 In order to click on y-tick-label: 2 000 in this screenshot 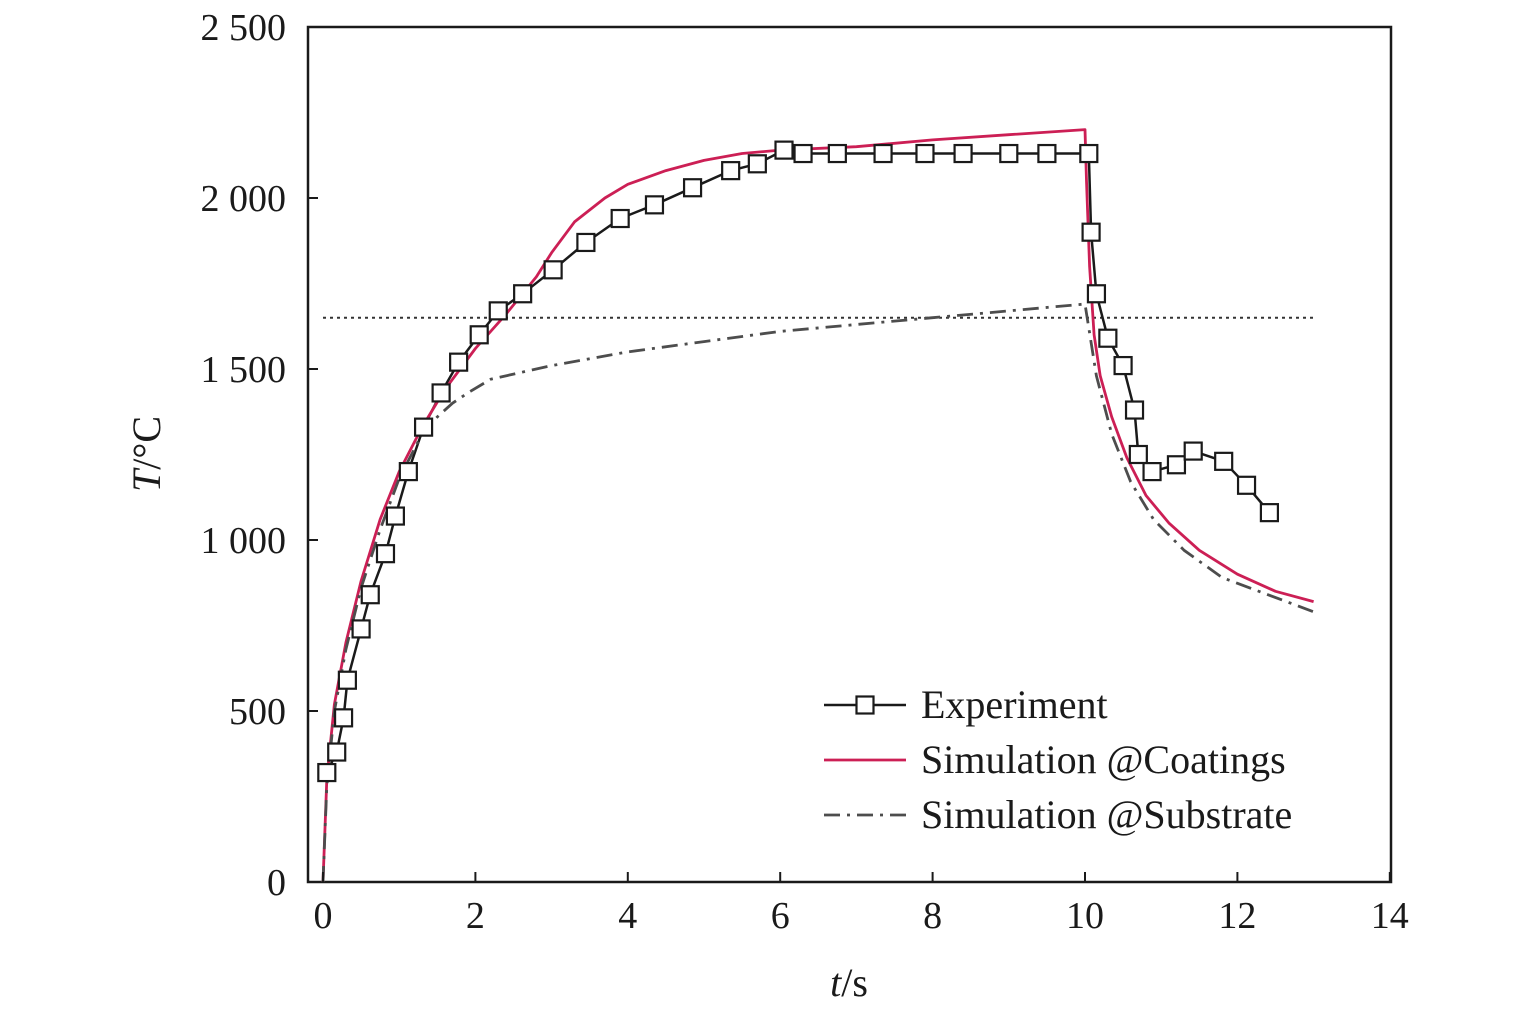, I will do `click(244, 199)`.